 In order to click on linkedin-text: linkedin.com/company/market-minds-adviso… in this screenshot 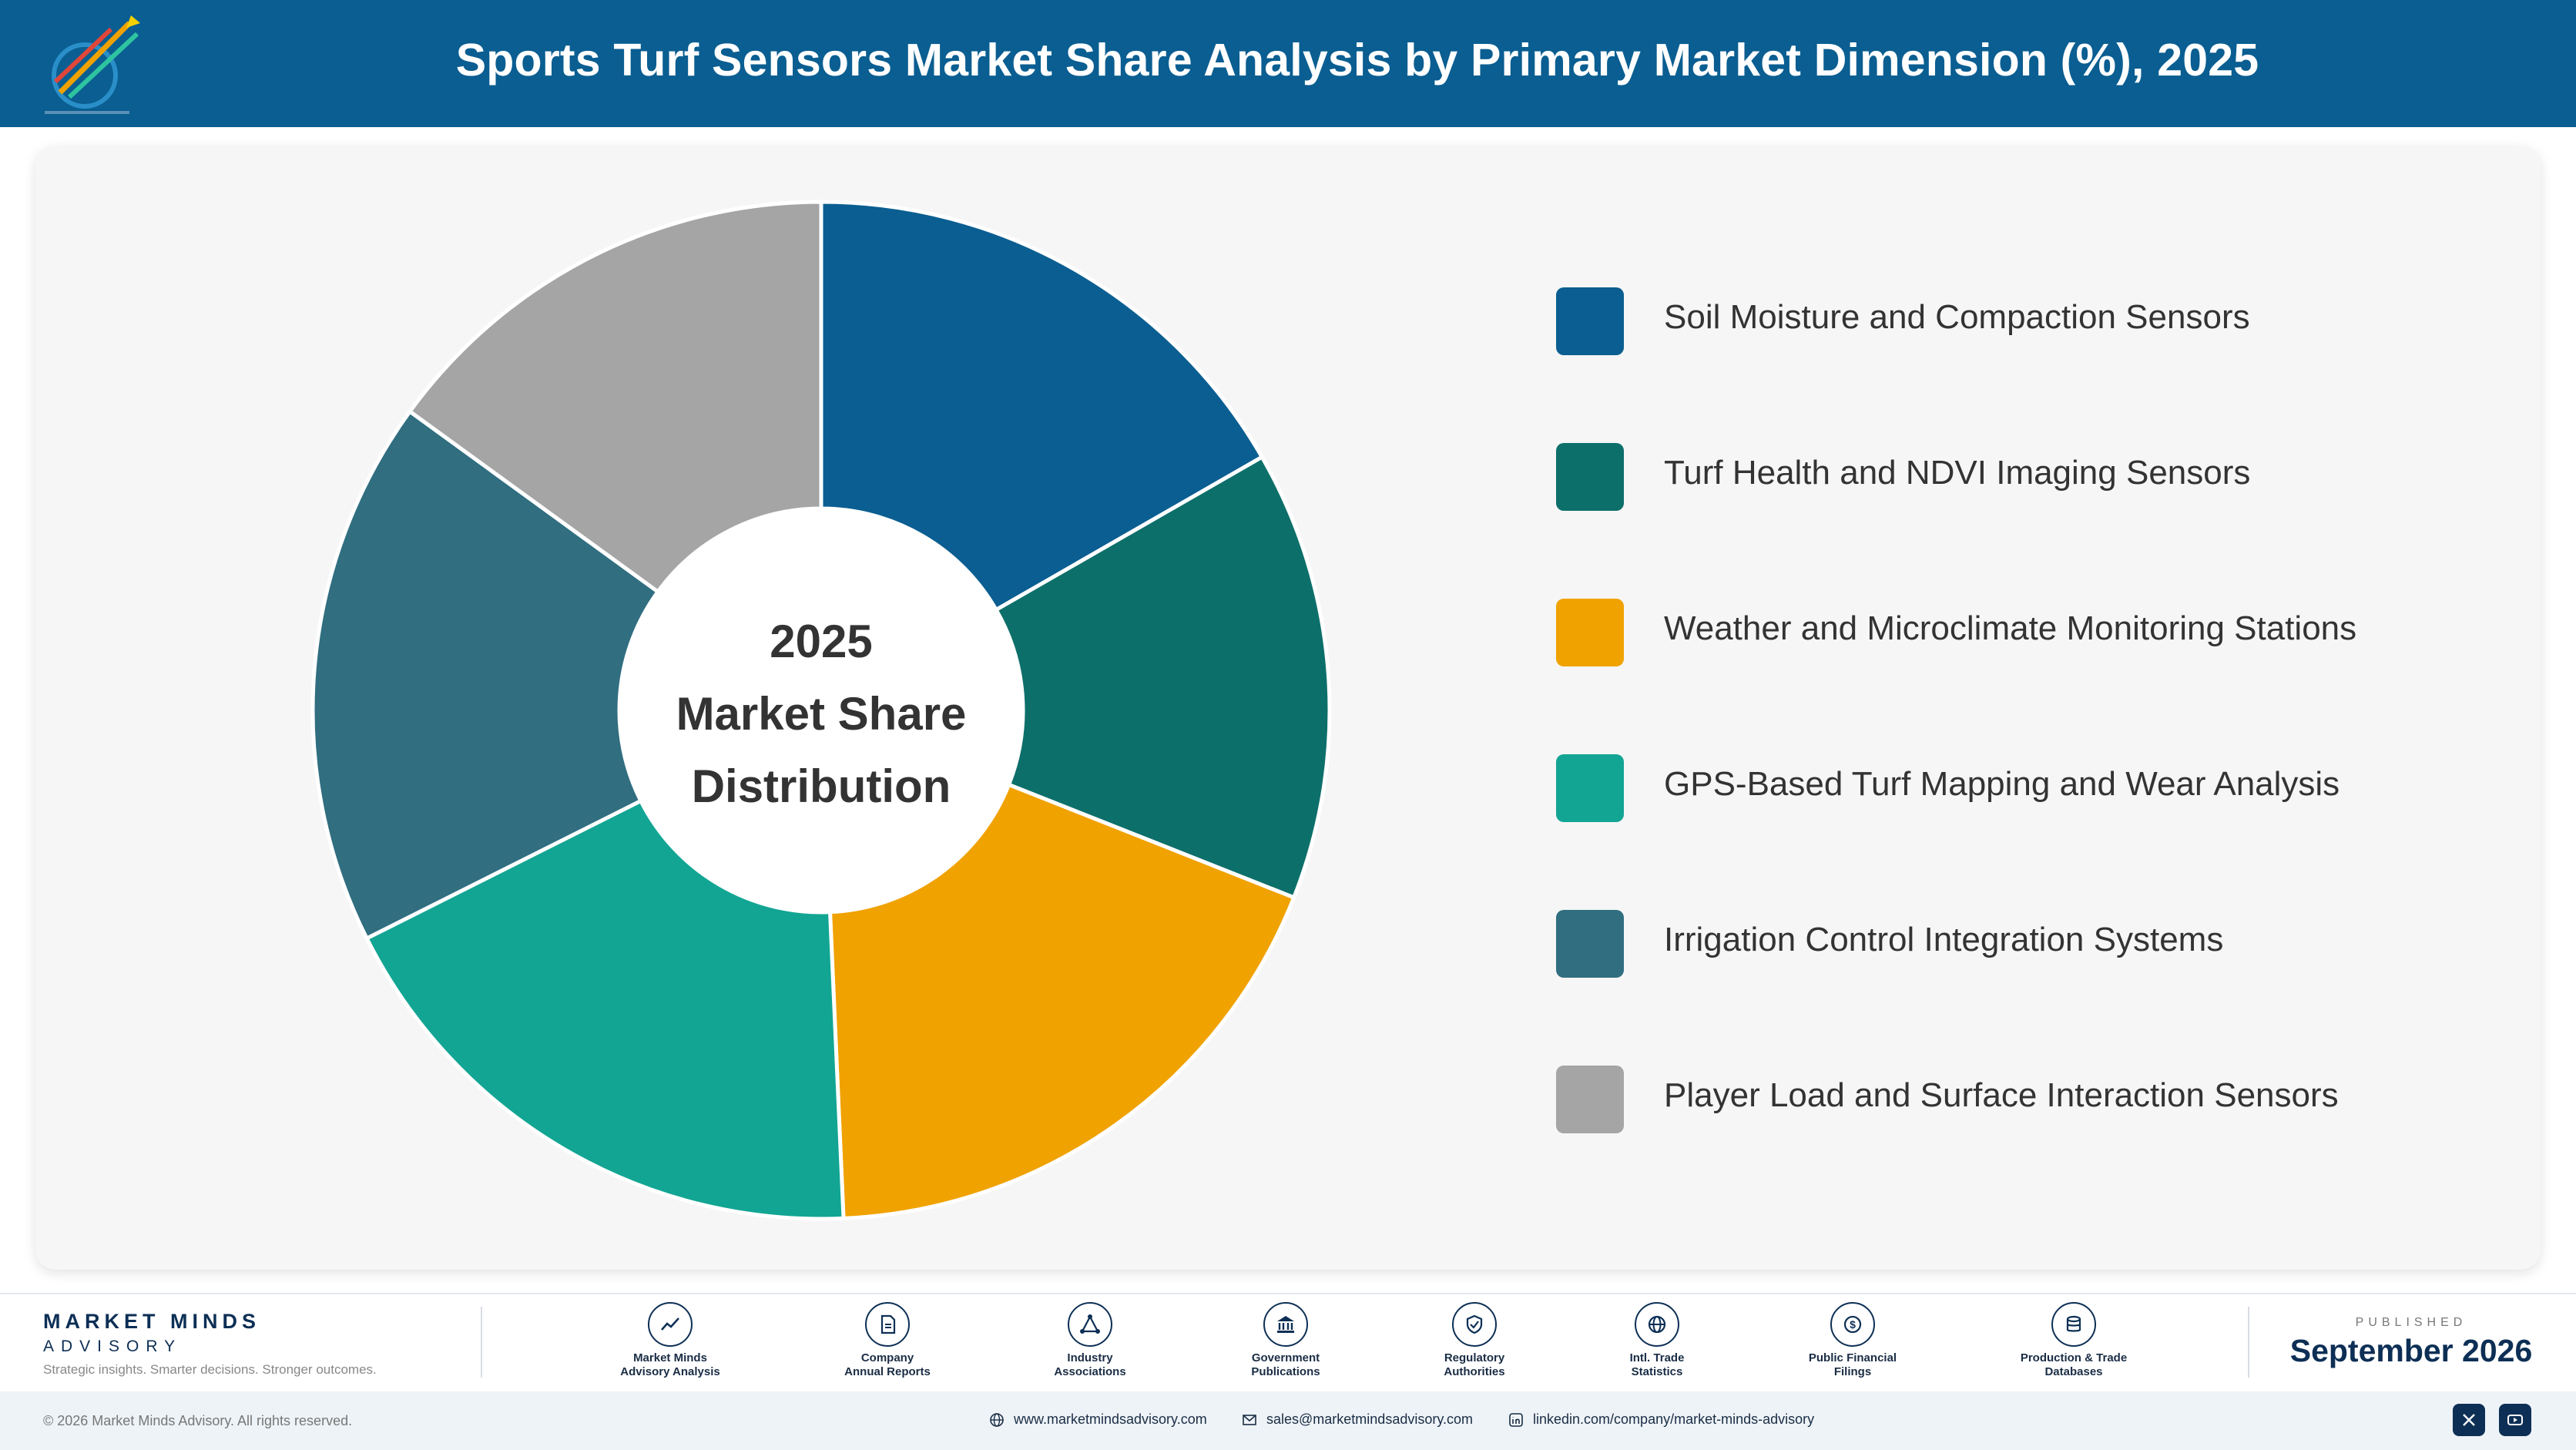, I will do `click(1674, 1419)`.